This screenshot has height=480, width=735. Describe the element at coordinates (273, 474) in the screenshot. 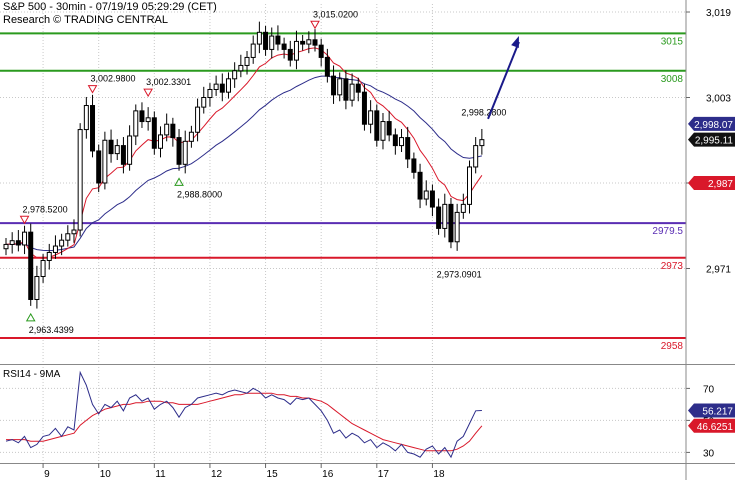

I see `x-tick-label: 15` at that location.